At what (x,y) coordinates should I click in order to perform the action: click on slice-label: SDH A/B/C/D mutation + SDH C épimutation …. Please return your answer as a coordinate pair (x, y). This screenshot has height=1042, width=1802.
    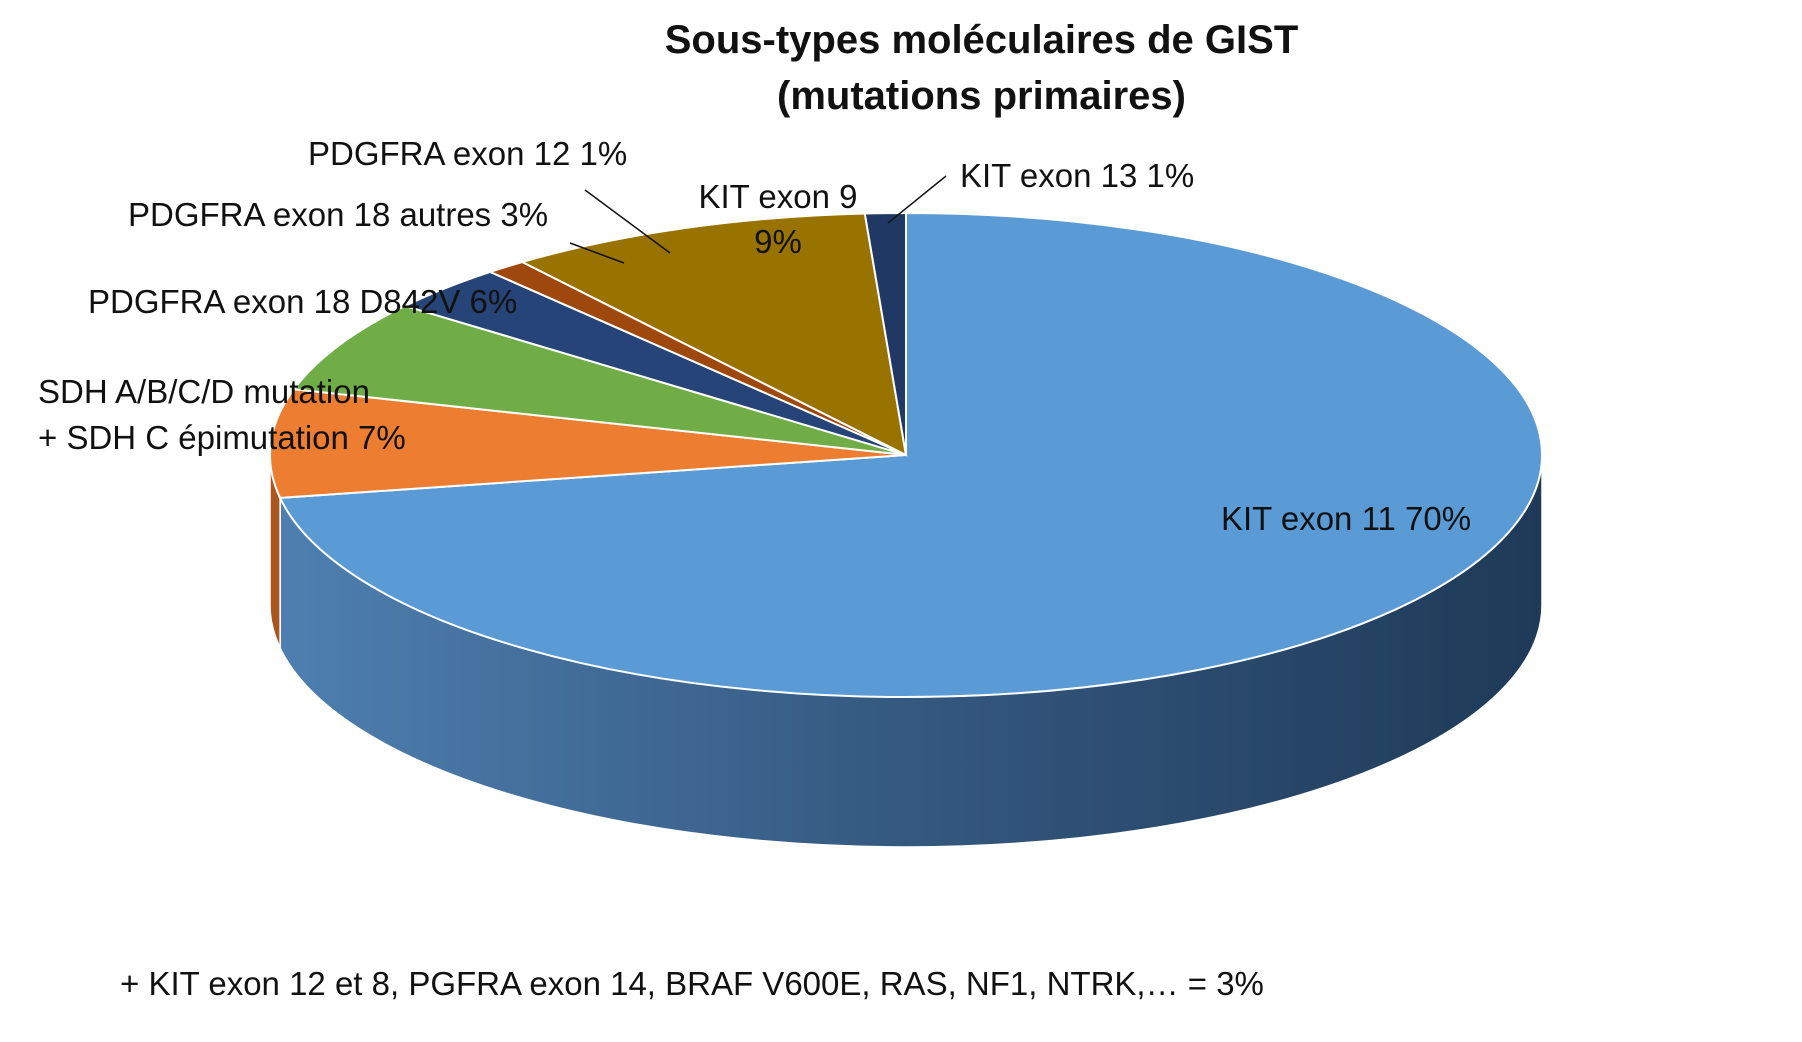
    Looking at the image, I should click on (222, 414).